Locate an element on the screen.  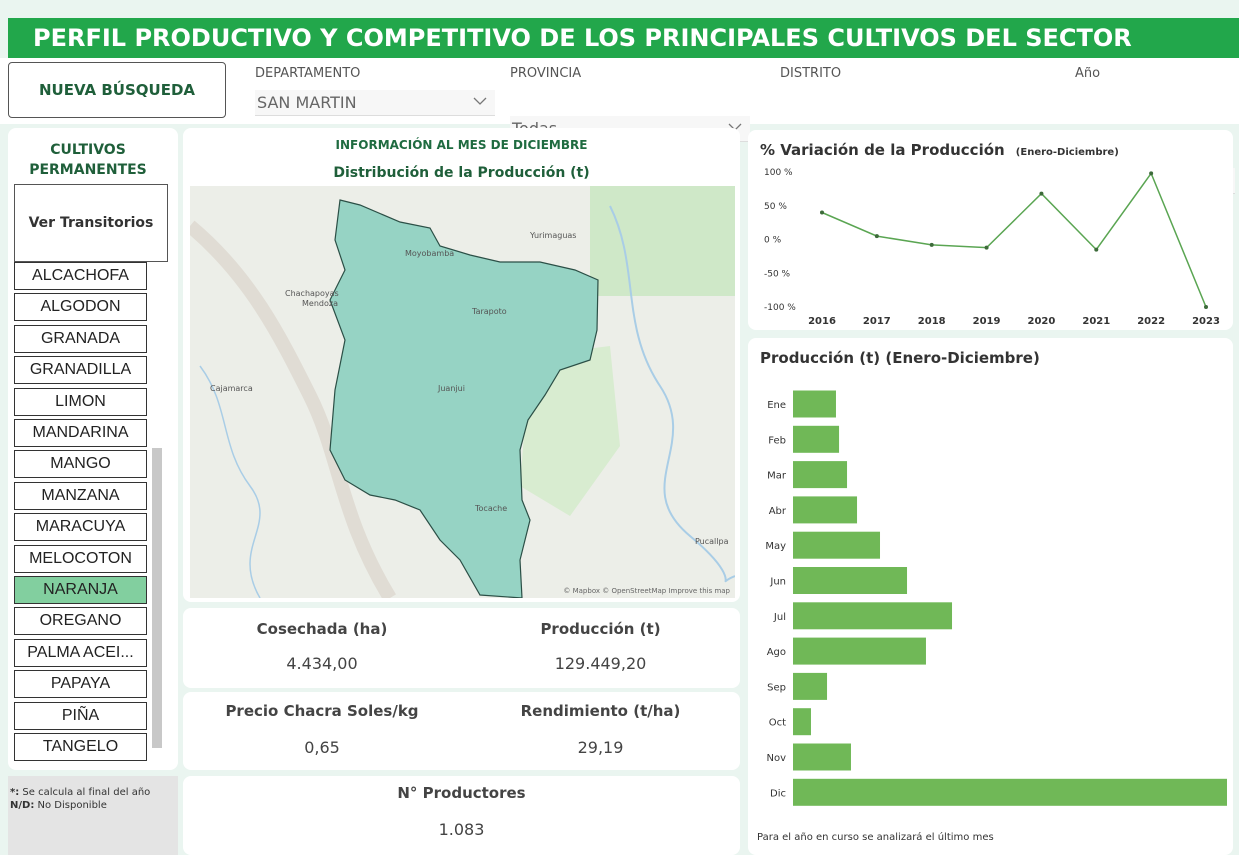
note-text: No Disponible is located at coordinates (72, 805).